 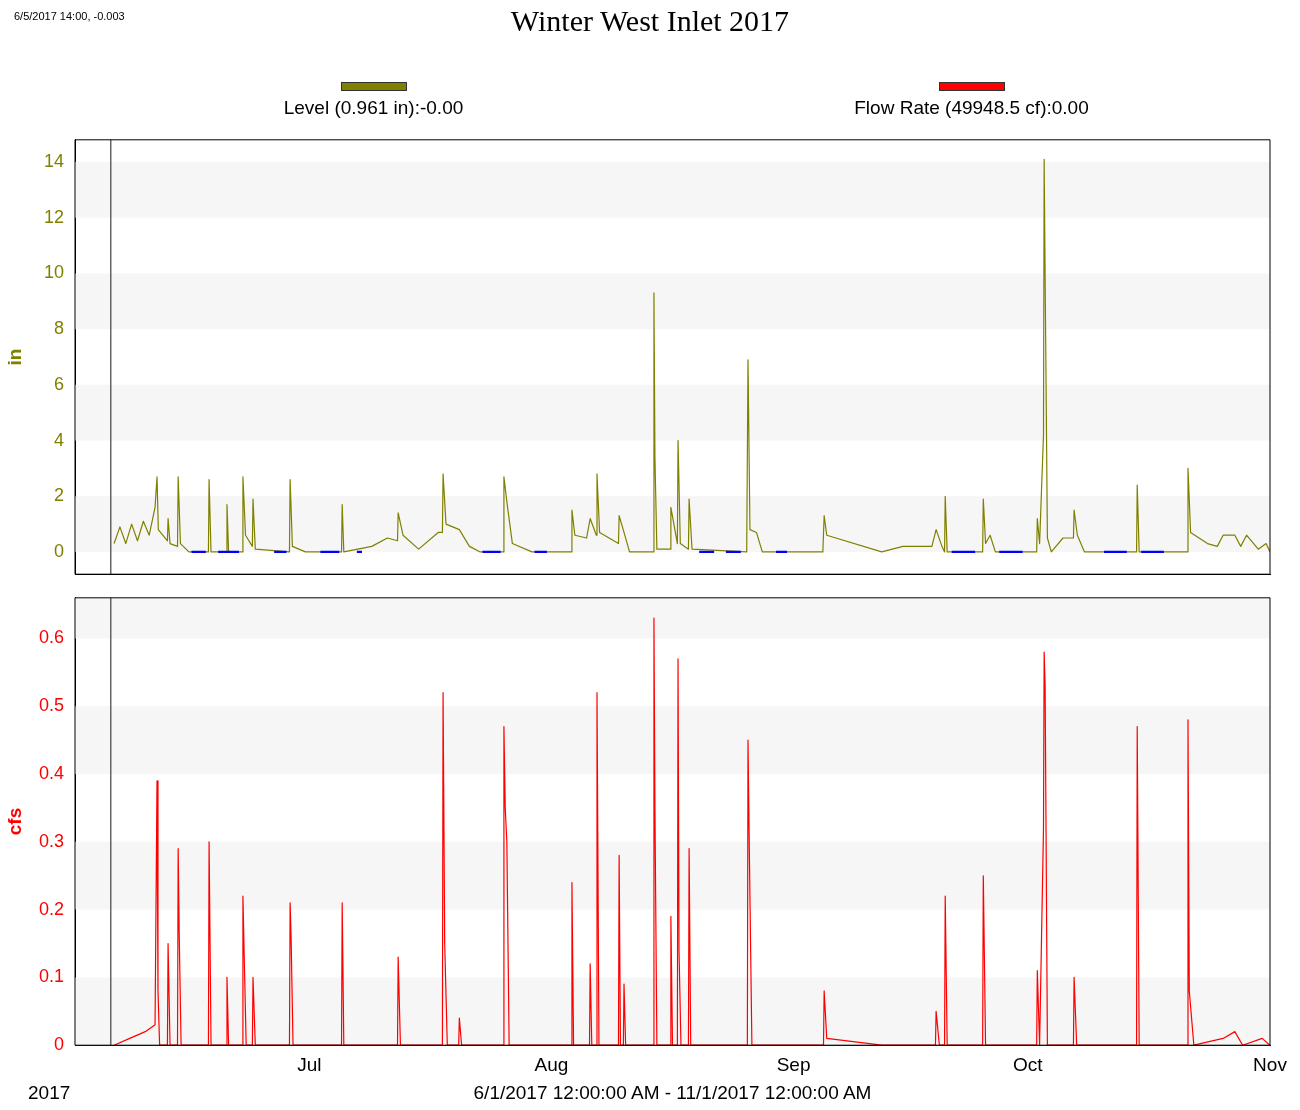 I want to click on y-tick-label: 6, so click(x=58, y=383).